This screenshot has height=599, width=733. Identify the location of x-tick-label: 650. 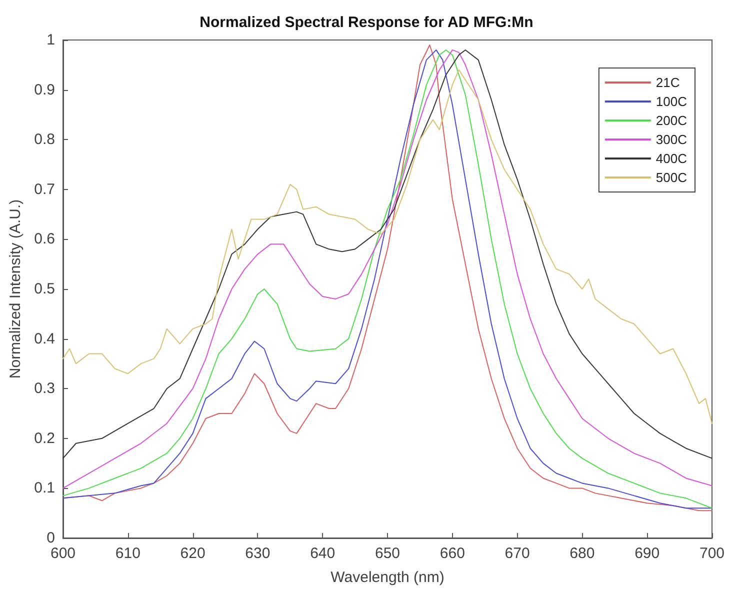
(387, 553).